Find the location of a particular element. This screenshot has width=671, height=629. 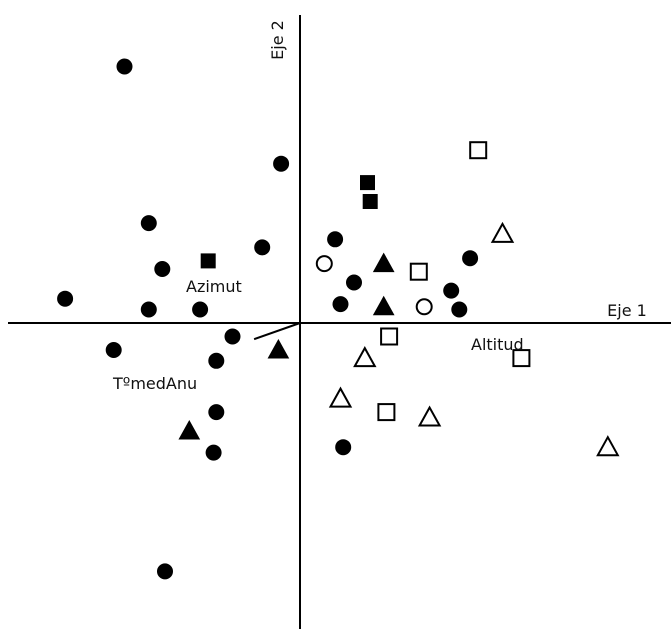

vector-azimut is located at coordinates (277, 331).